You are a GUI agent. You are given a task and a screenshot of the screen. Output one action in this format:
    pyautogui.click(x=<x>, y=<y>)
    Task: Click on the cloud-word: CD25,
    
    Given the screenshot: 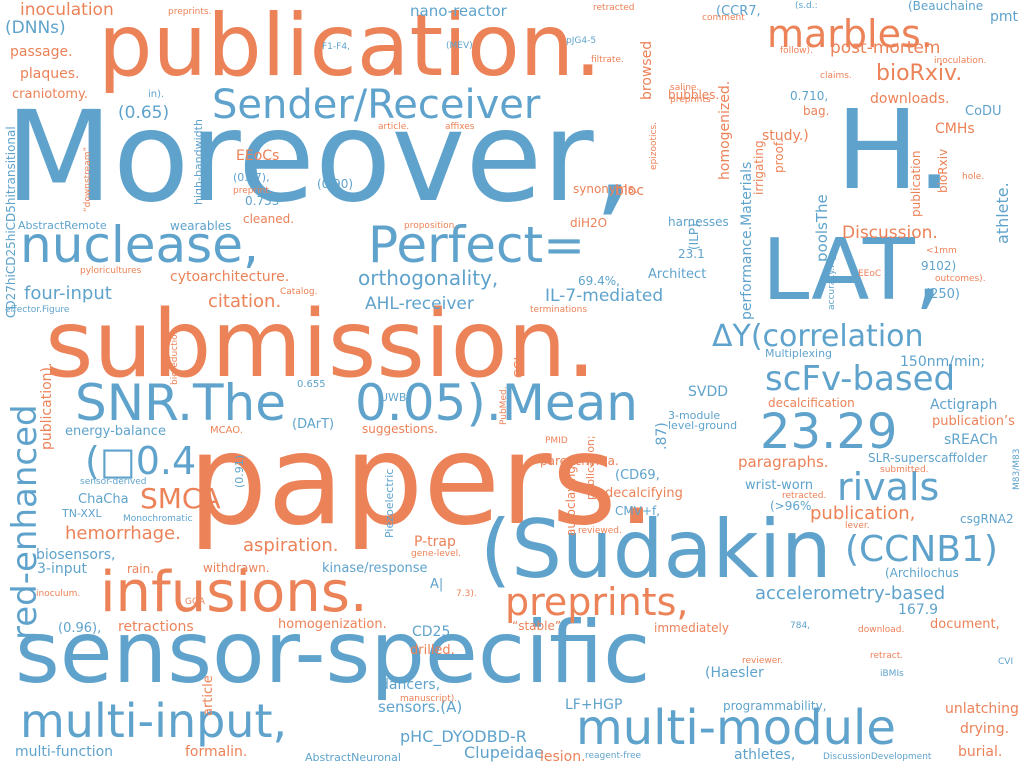 What is the action you would take?
    pyautogui.click(x=433, y=632)
    